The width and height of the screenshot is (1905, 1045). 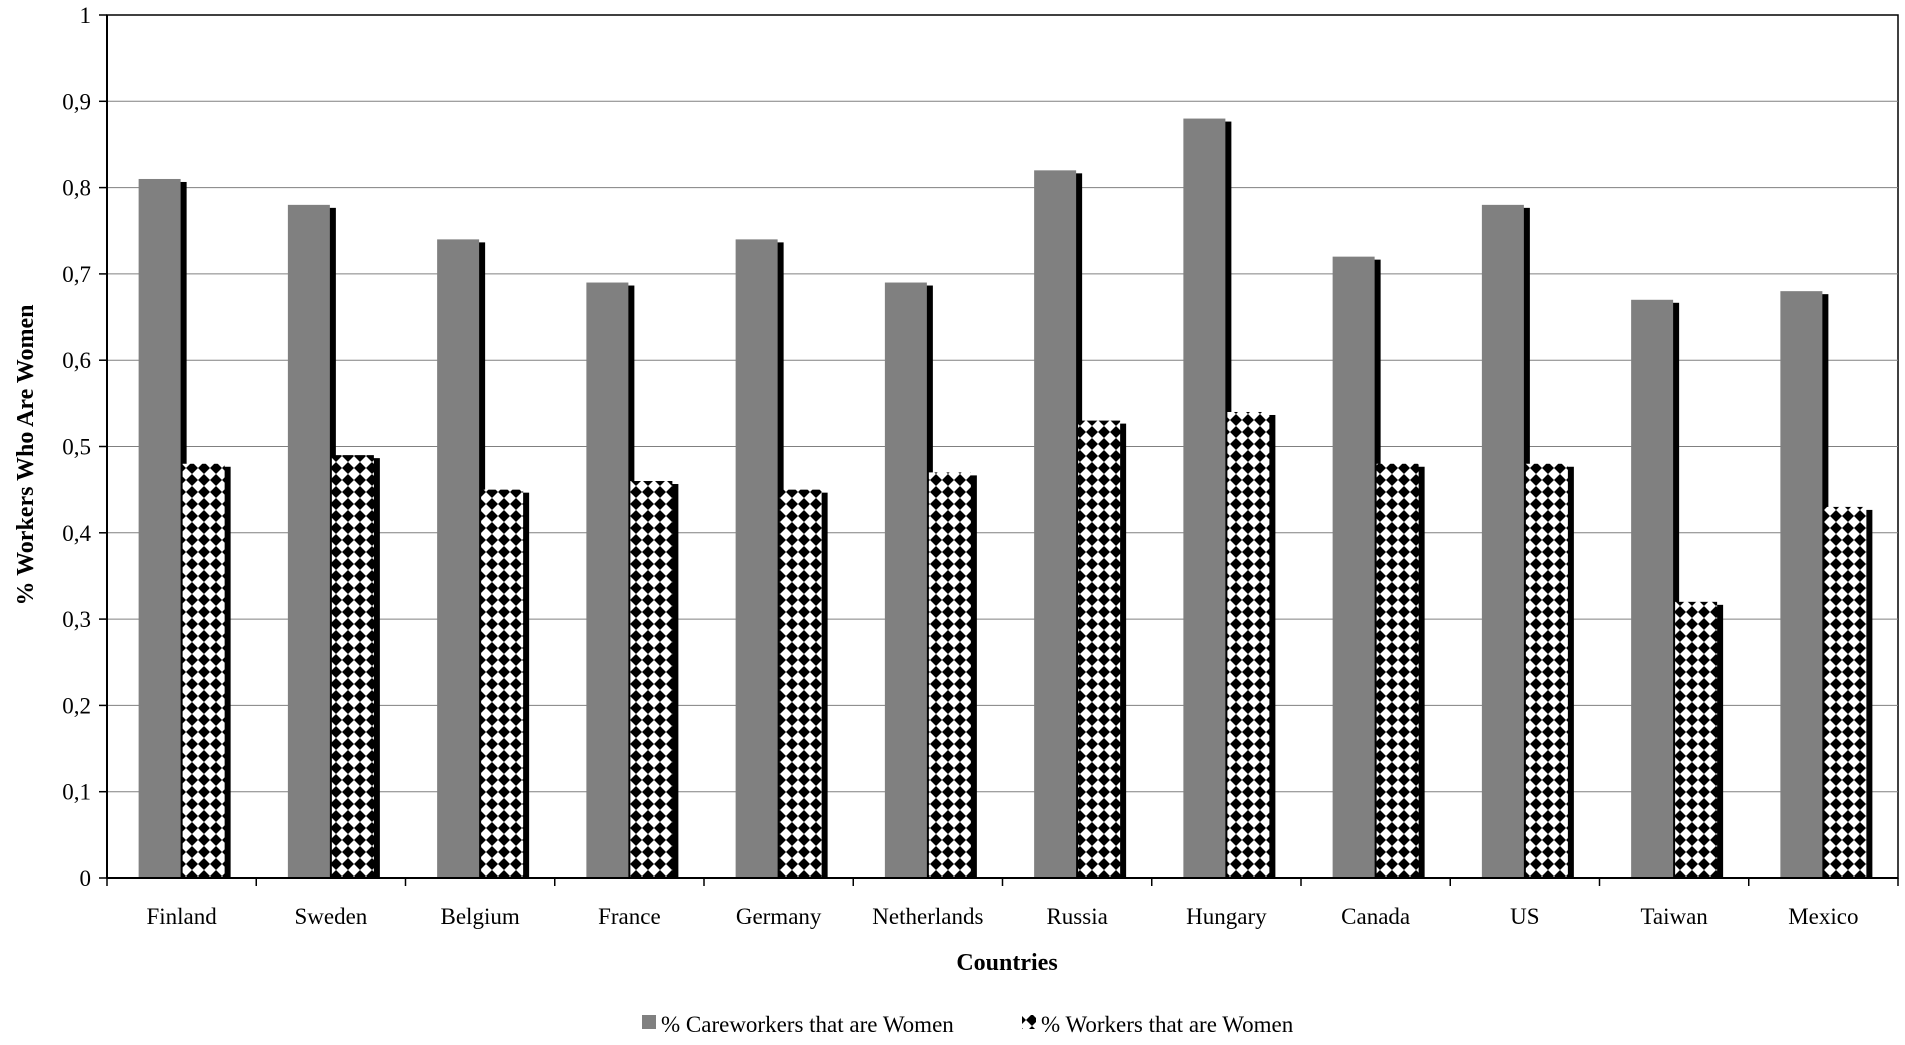 What do you see at coordinates (181, 916) in the screenshot?
I see `x-tick-label: Finland` at bounding box center [181, 916].